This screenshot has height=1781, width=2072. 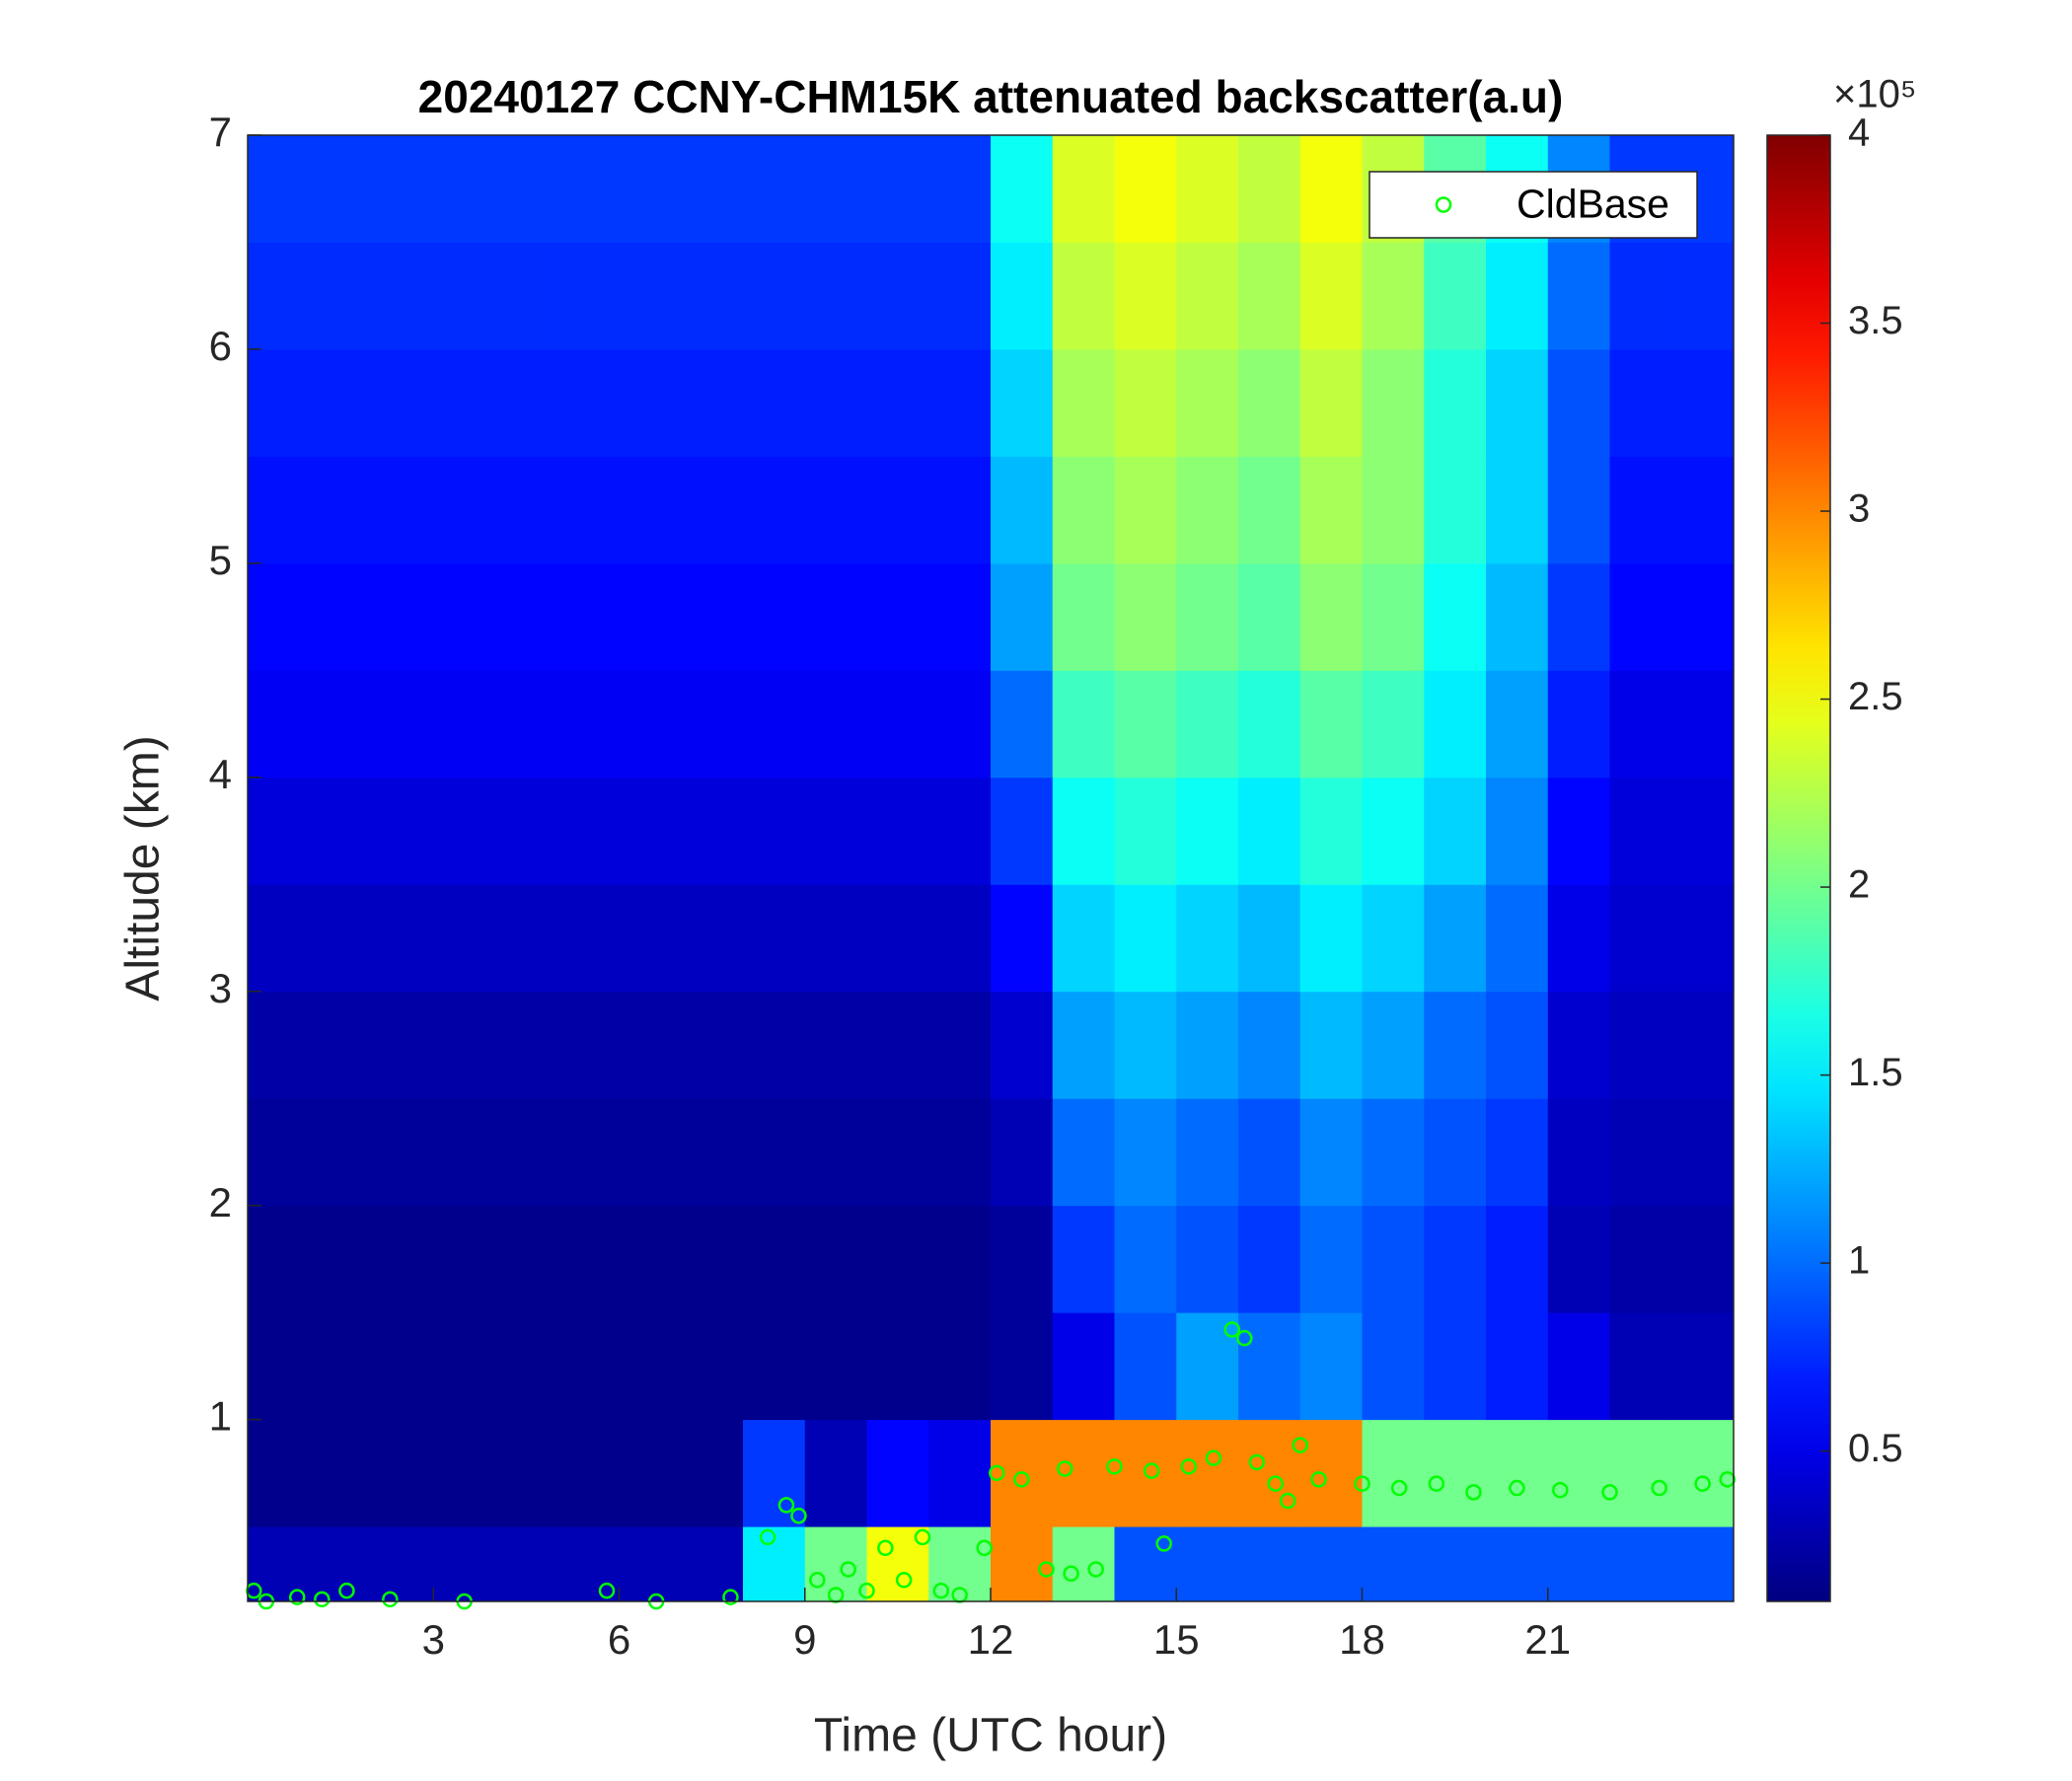 What do you see at coordinates (221, 560) in the screenshot?
I see `y-tick-label: 5` at bounding box center [221, 560].